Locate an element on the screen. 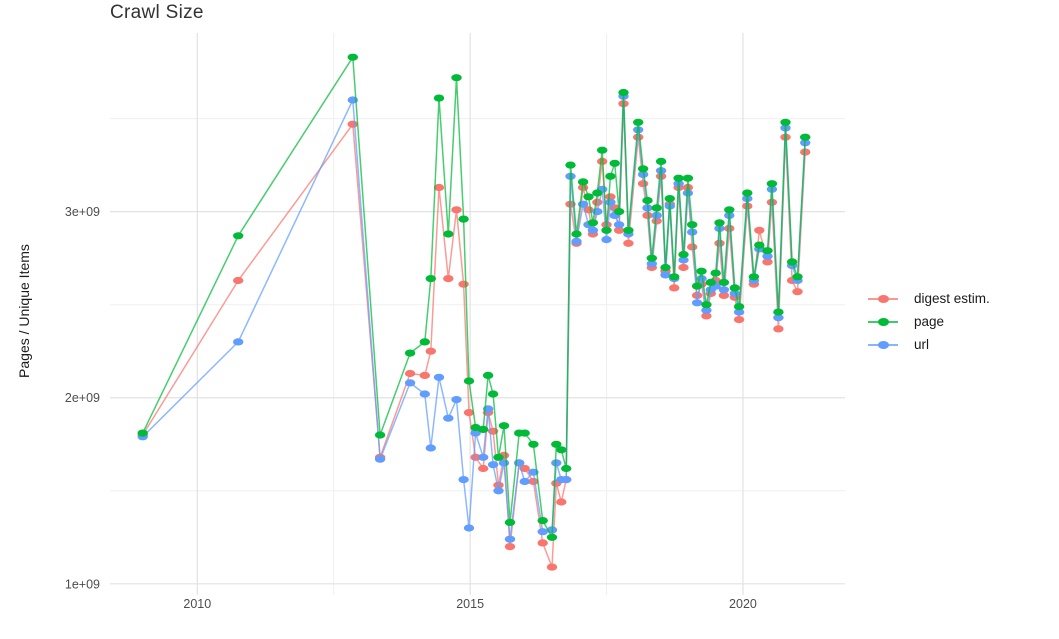  legend-item-url: url is located at coordinates (929, 344).